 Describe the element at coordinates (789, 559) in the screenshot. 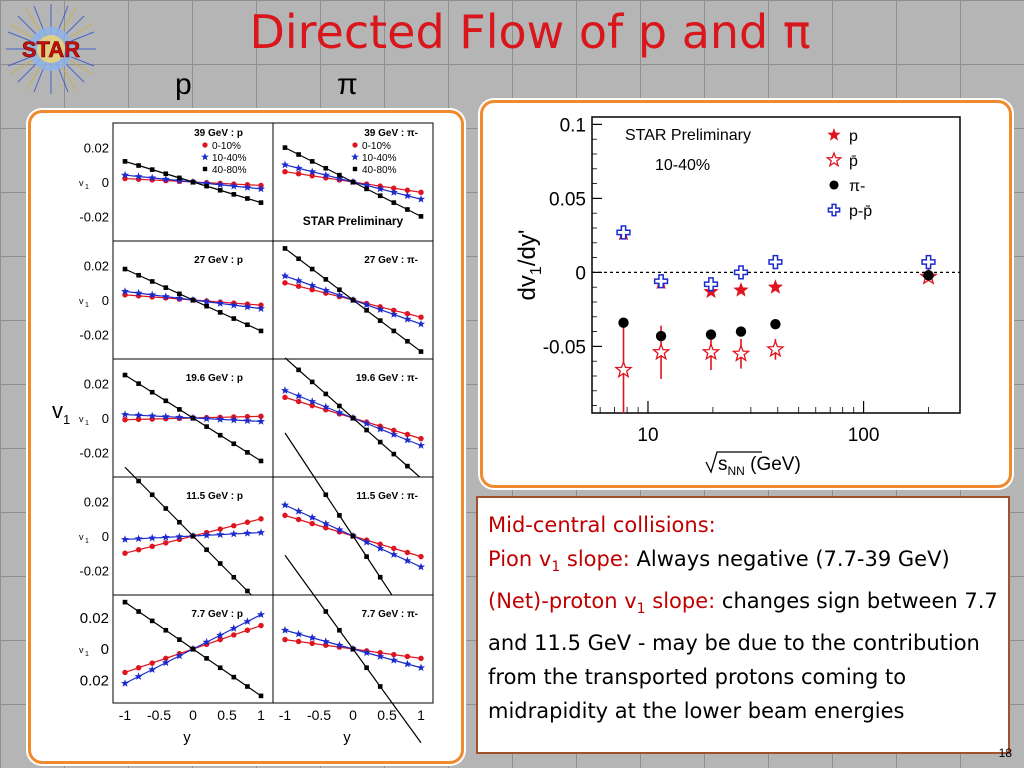

I see `pion-slope-text: Always negative (7.7-39 GeV)` at that location.